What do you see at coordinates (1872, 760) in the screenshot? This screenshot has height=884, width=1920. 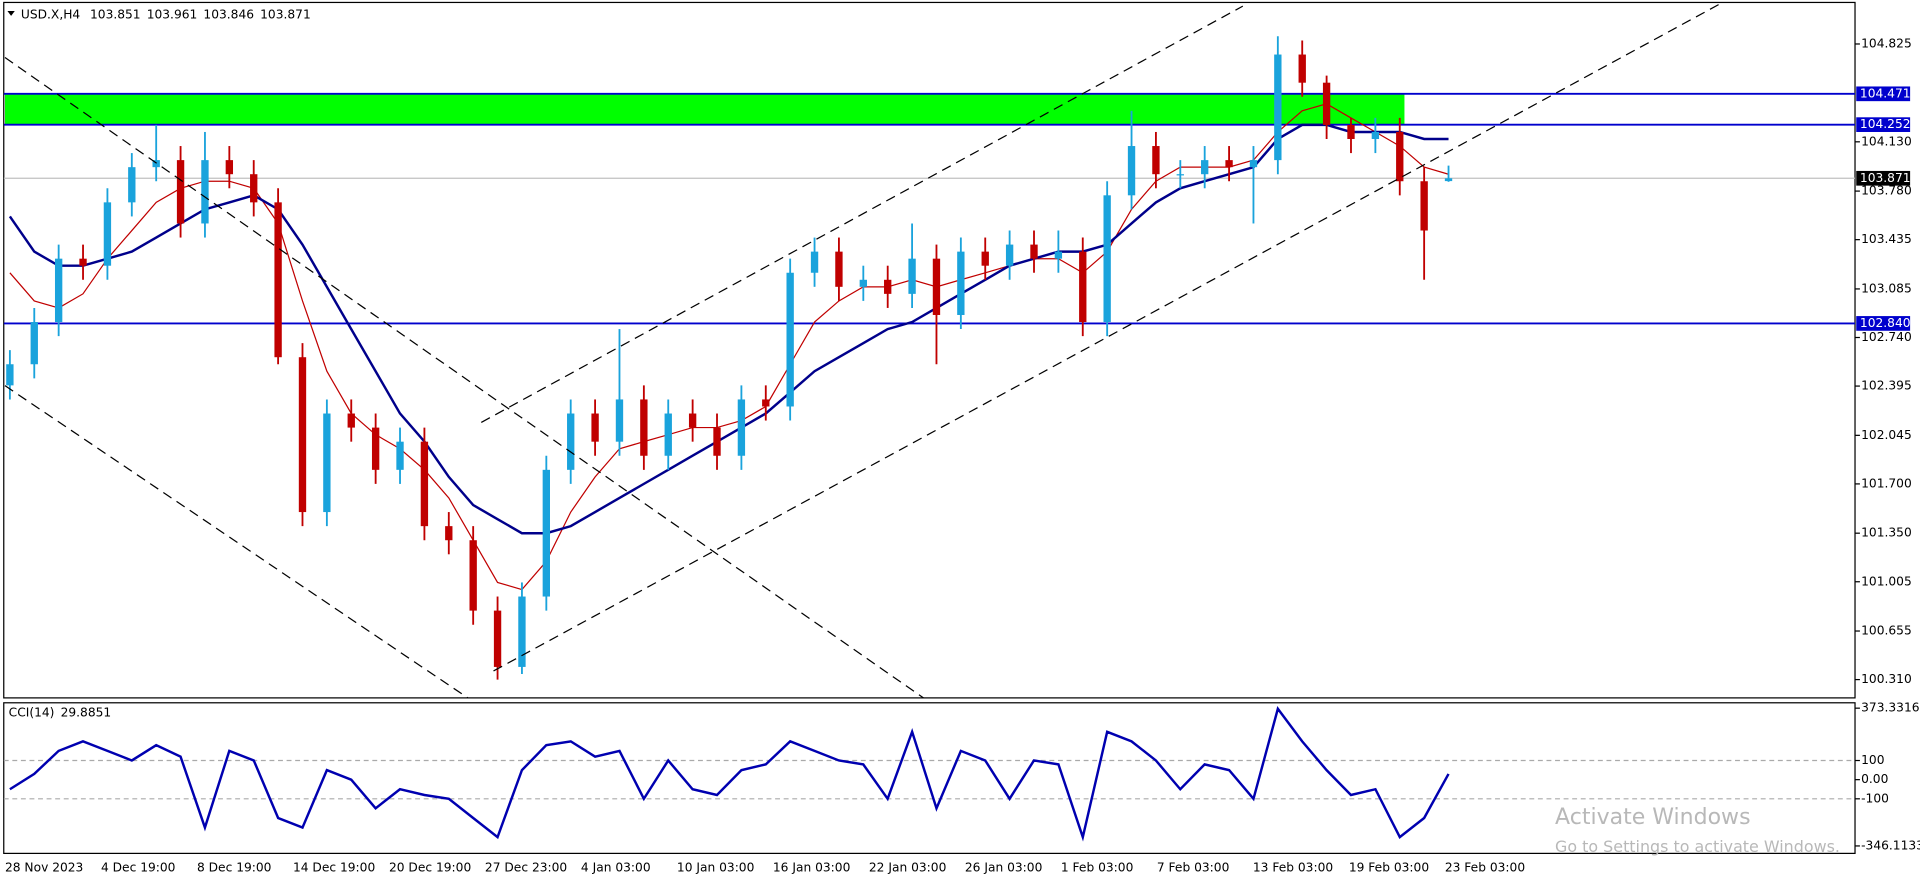 I see `y-tick-label: 100` at bounding box center [1872, 760].